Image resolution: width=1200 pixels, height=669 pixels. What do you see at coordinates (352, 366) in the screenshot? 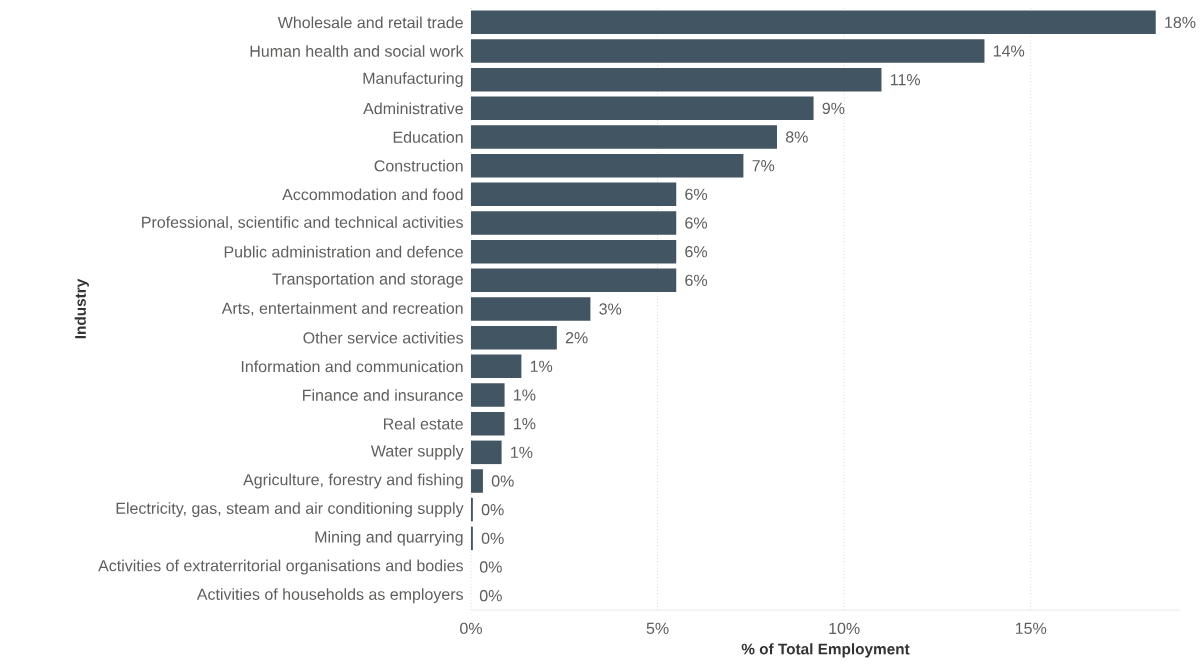
I see `y-tick-label: Information and communication` at bounding box center [352, 366].